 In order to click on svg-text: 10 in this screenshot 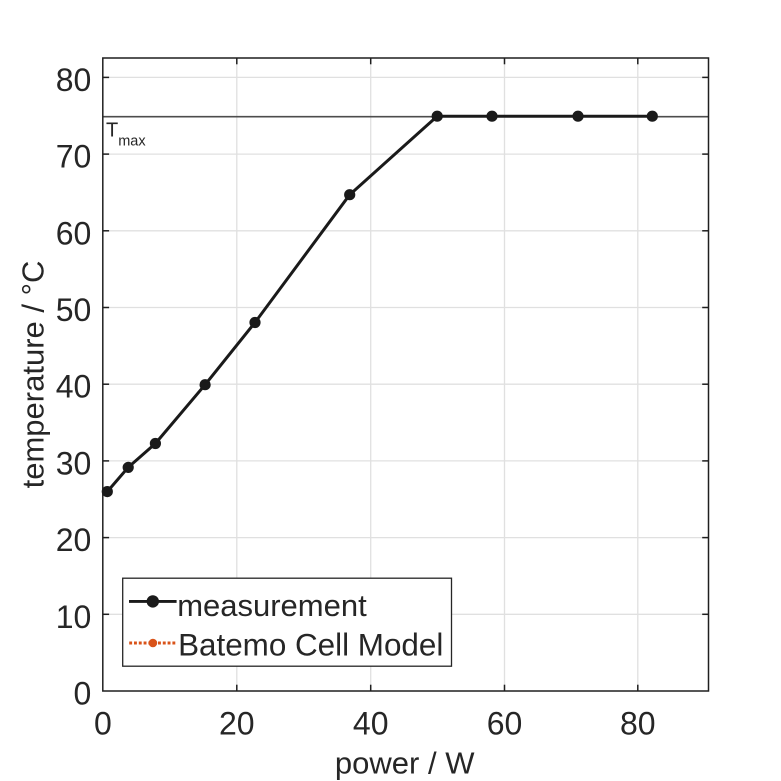, I will do `click(74, 617)`.